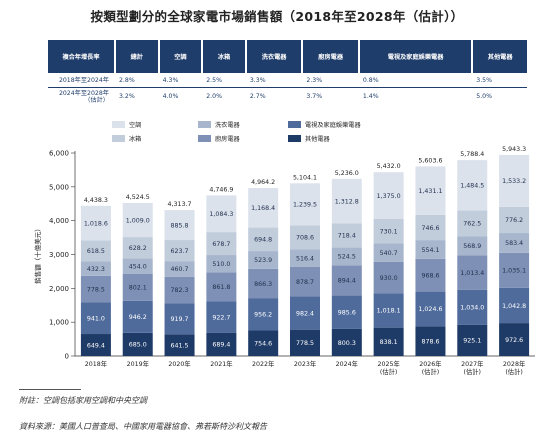 Image resolution: width=554 pixels, height=448 pixels. Describe the element at coordinates (126, 138) in the screenshot. I see `legend-item-fridge: 冰箱` at that location.